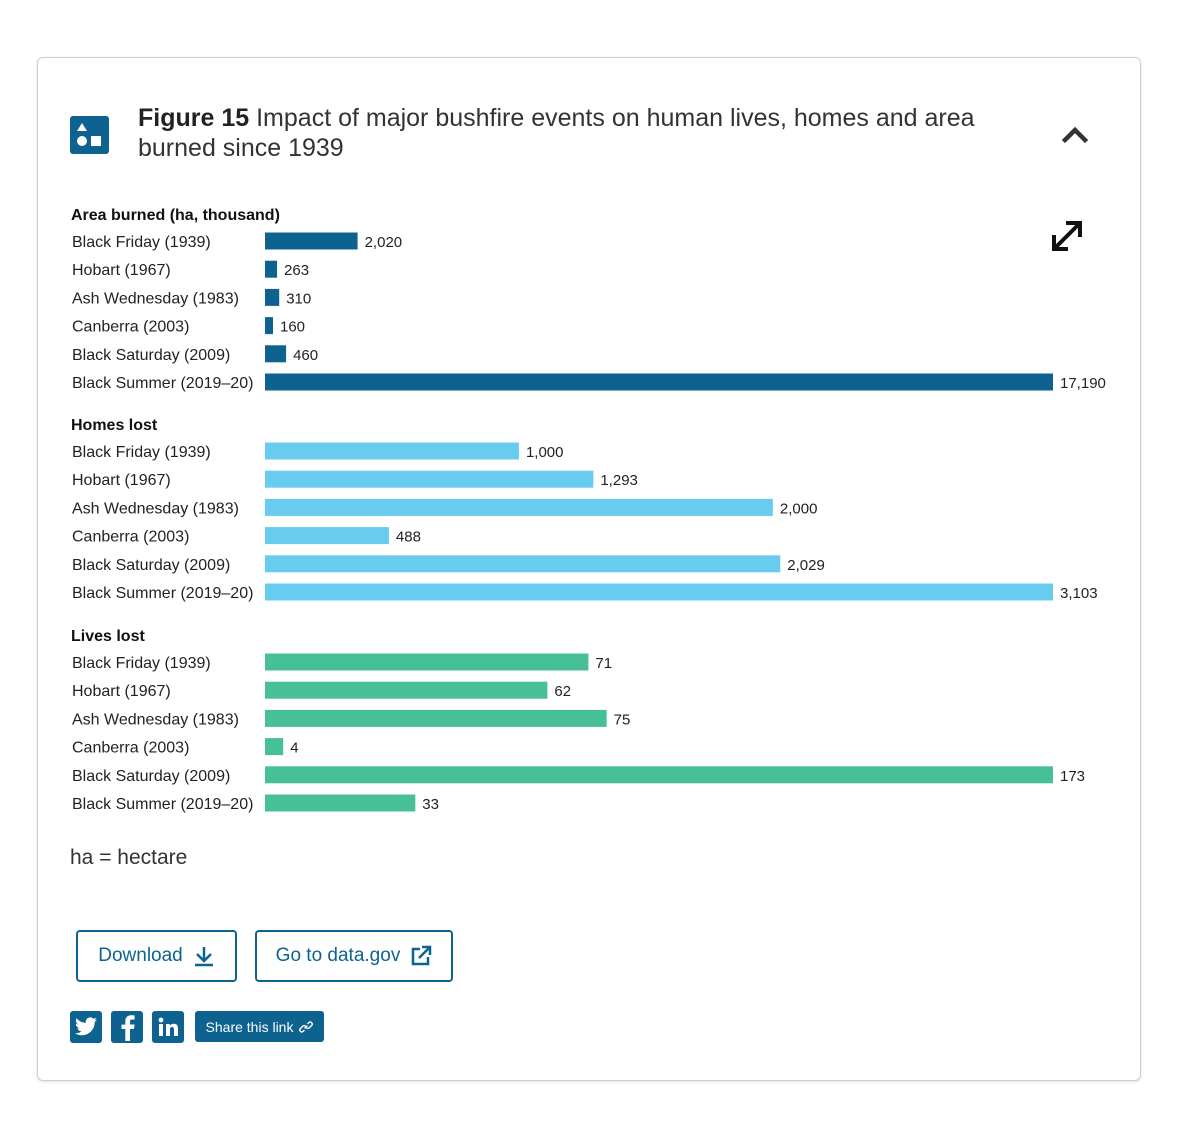 Image resolution: width=1201 pixels, height=1138 pixels. I want to click on data-label: 310, so click(298, 298).